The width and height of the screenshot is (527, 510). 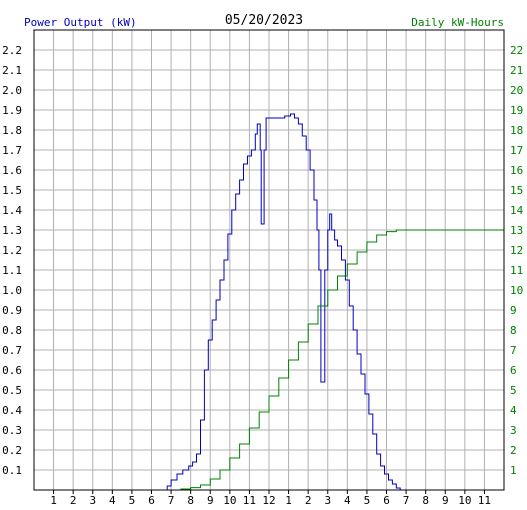 I want to click on y-left-tick-label: 1.6, so click(x=12, y=170).